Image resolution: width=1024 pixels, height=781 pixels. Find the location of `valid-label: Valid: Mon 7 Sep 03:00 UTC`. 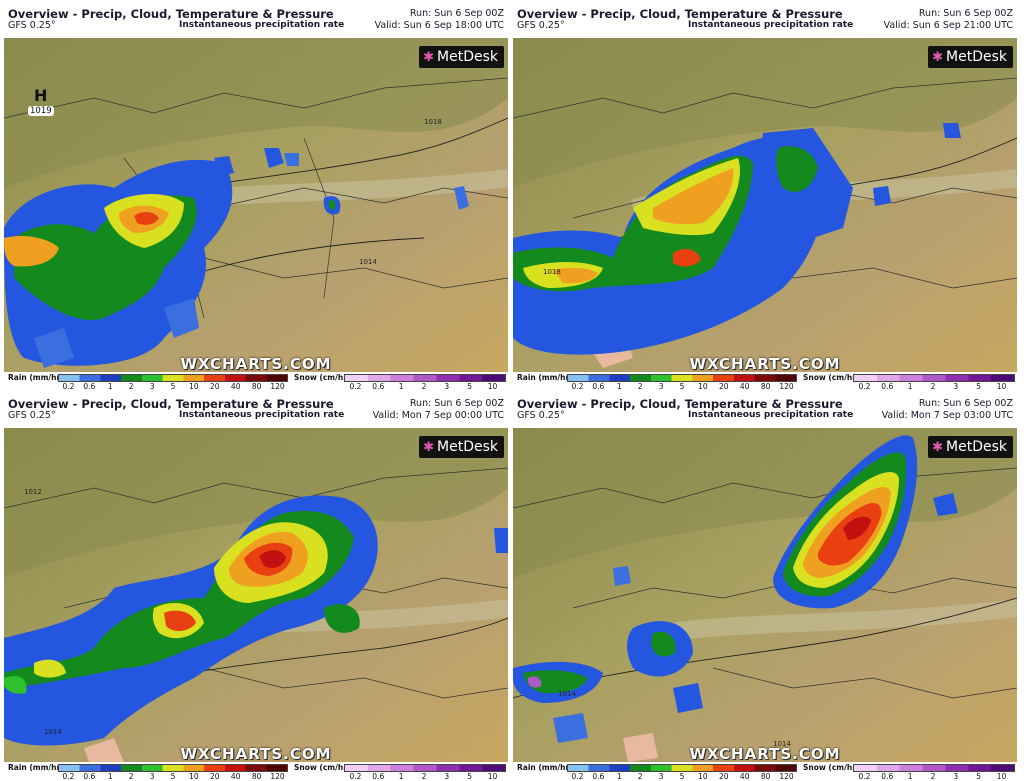

valid-label: Valid: Mon 7 Sep 03:00 UTC is located at coordinates (947, 415).